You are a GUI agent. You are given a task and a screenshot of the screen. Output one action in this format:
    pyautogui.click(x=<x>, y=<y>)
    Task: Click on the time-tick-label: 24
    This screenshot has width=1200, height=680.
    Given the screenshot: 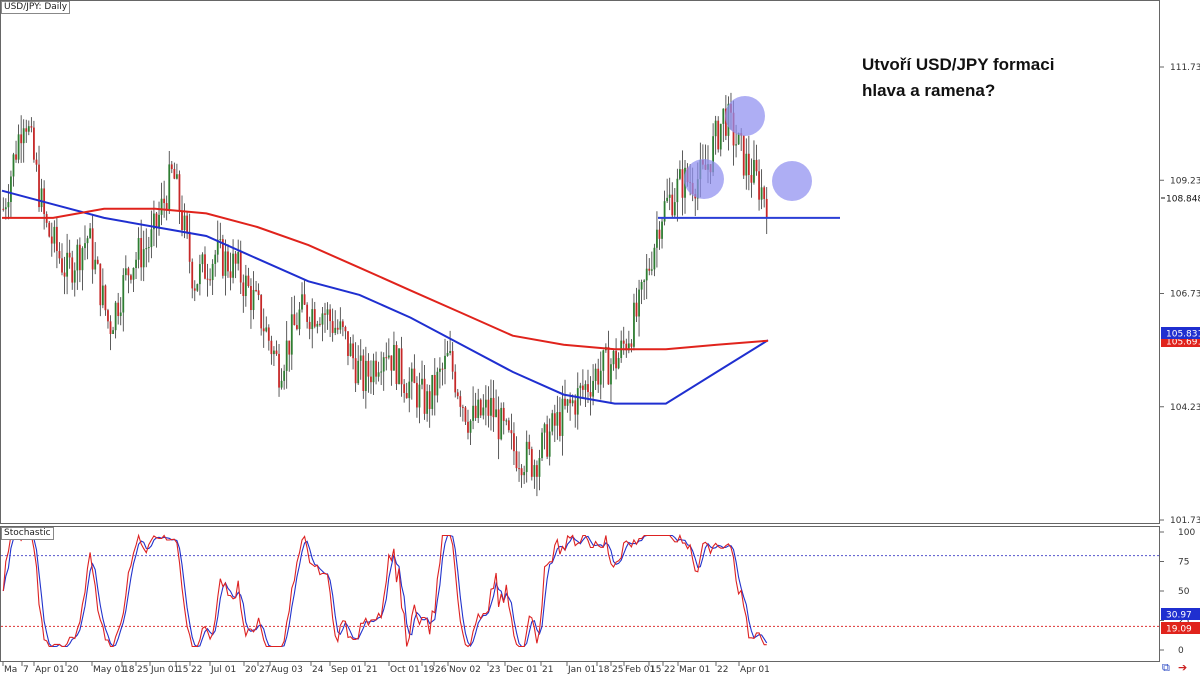 What is the action you would take?
    pyautogui.click(x=318, y=670)
    